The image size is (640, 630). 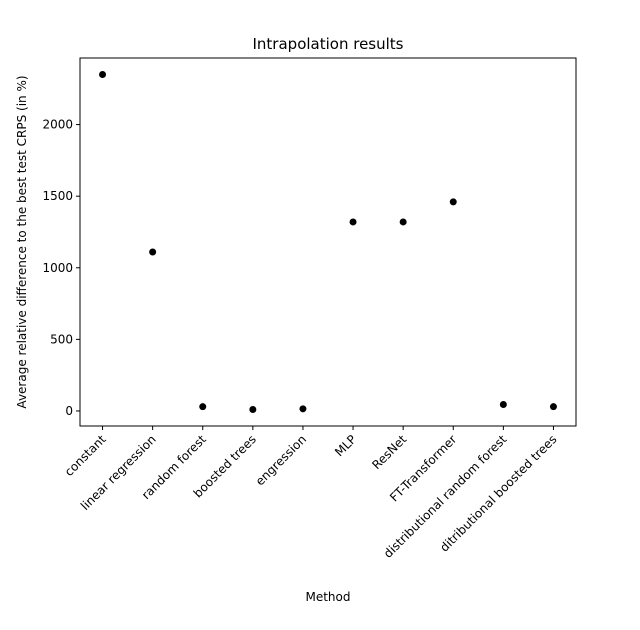 I want to click on x-tick-label: constant, so click(x=85, y=455).